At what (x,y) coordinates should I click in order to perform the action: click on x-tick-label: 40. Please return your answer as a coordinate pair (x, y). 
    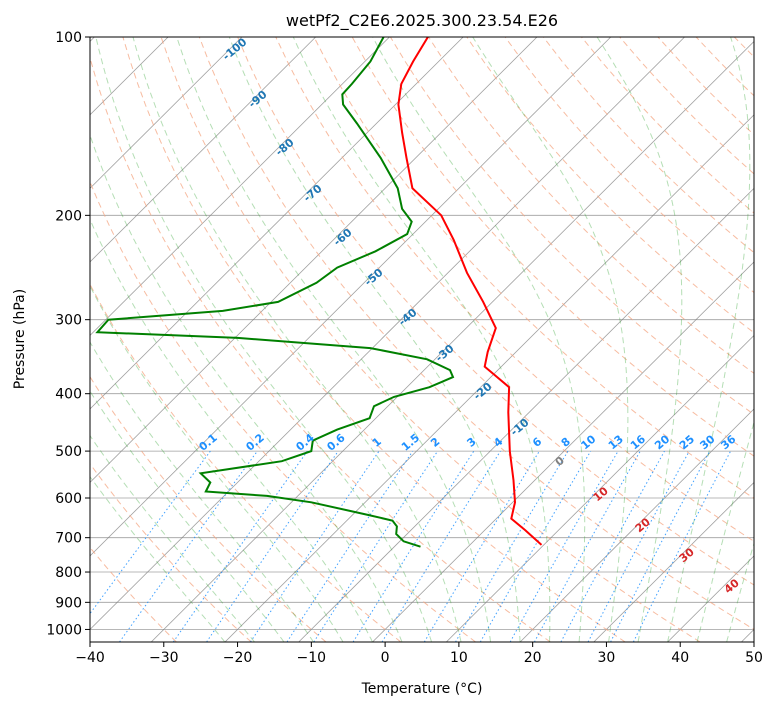
    Looking at the image, I should click on (680, 658).